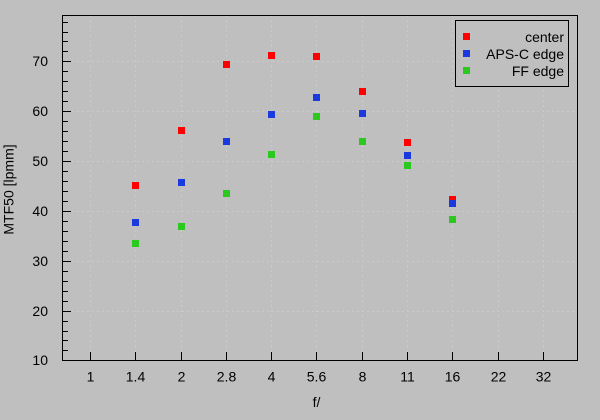 This screenshot has height=420, width=600. I want to click on svg-text: APS-C edge, so click(525, 54).